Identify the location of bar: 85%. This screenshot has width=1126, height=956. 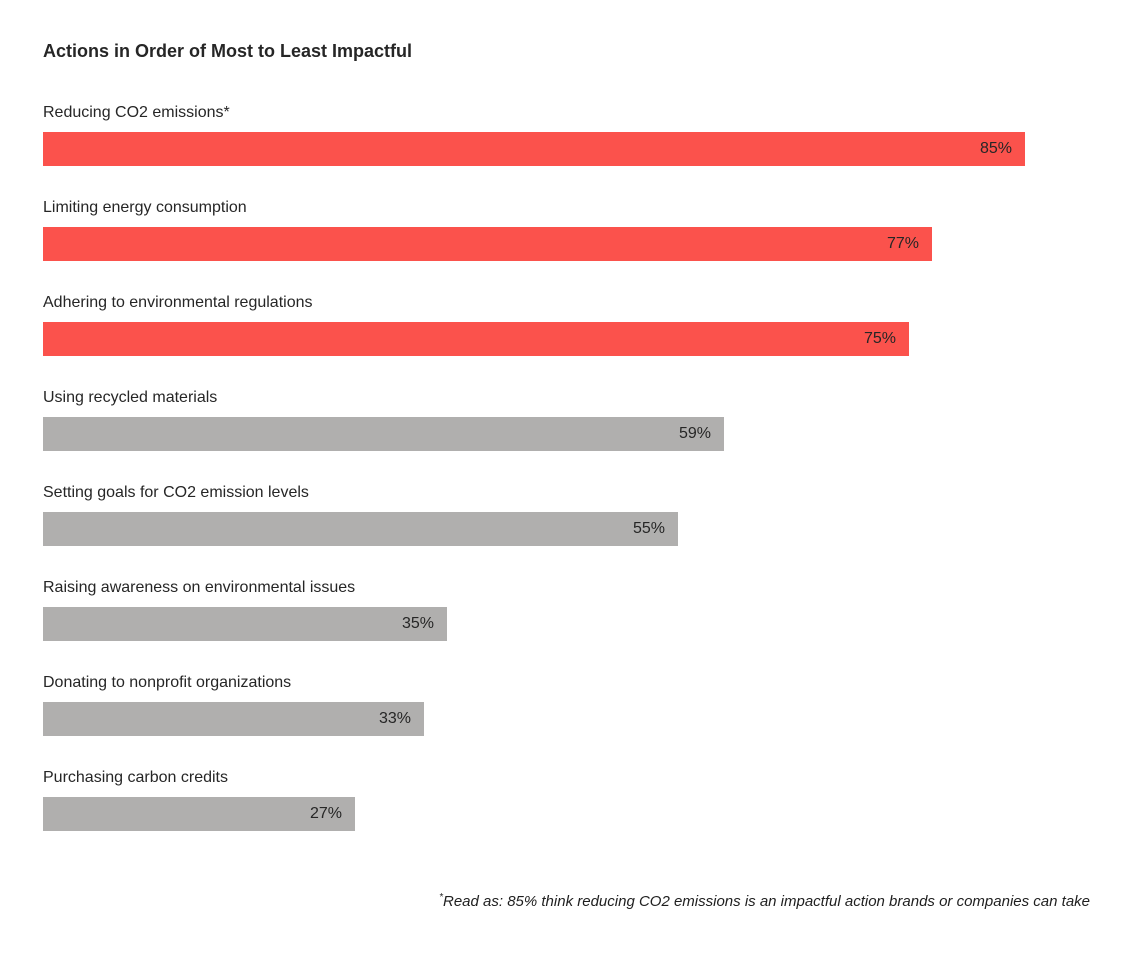
(534, 149).